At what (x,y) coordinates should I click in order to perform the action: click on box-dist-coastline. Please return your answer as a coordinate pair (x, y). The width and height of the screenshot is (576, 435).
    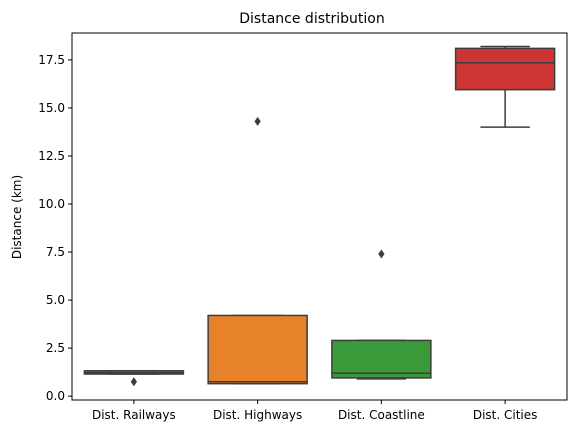
    Looking at the image, I should click on (381, 314).